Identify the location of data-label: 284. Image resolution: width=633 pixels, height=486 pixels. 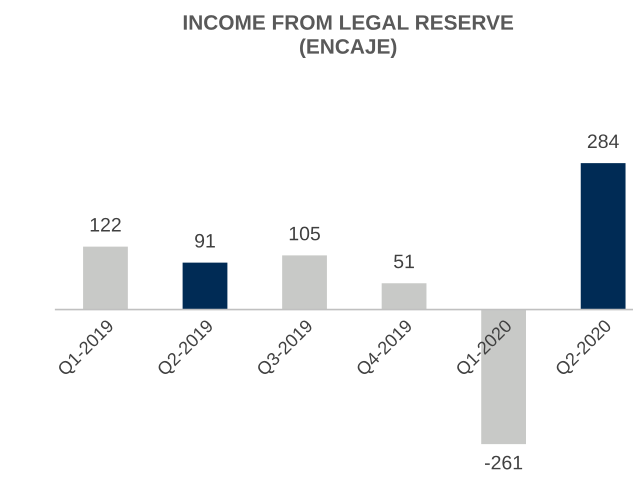
(603, 141).